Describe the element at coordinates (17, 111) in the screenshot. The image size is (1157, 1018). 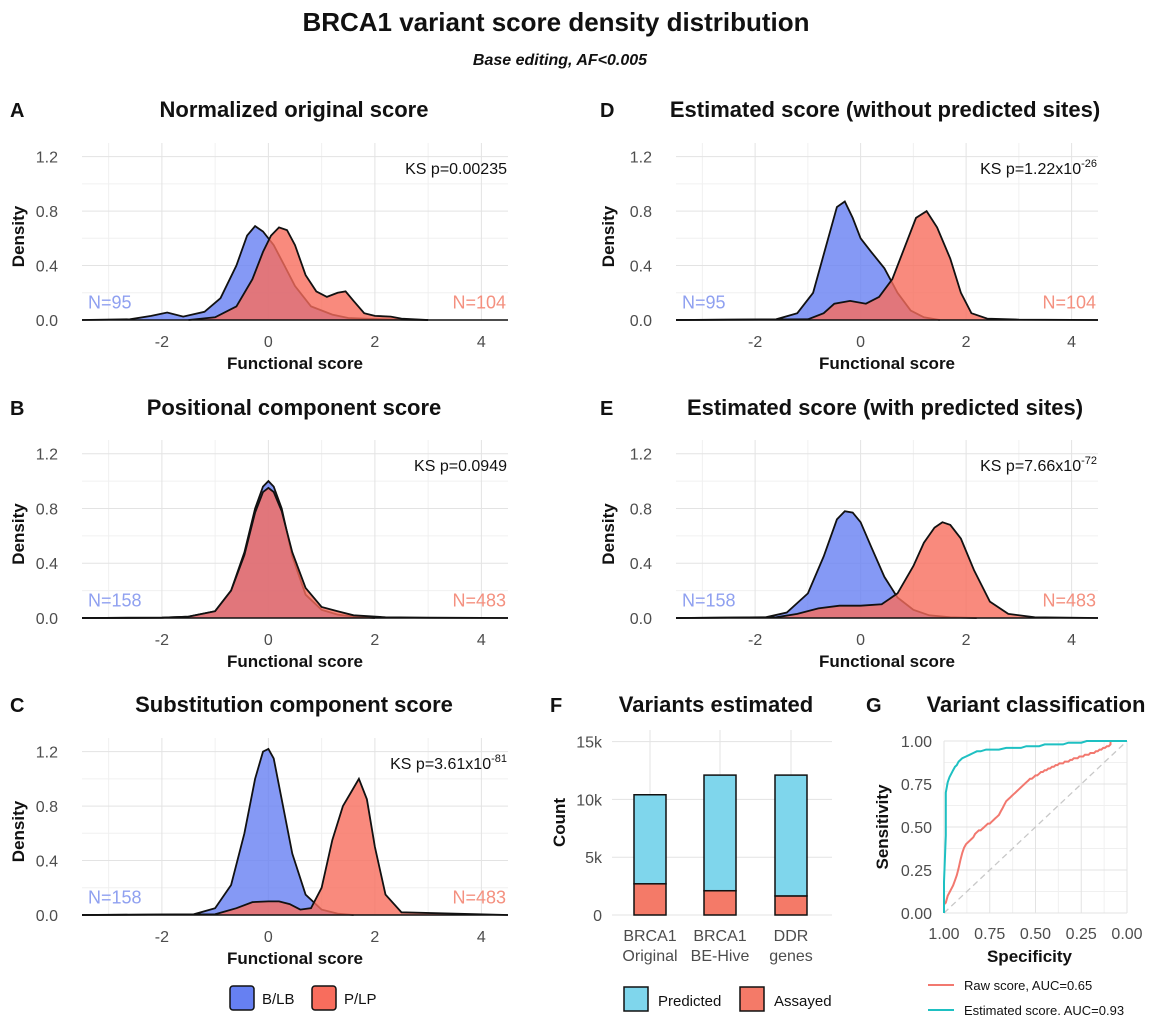
I see `panel-letter: A` at that location.